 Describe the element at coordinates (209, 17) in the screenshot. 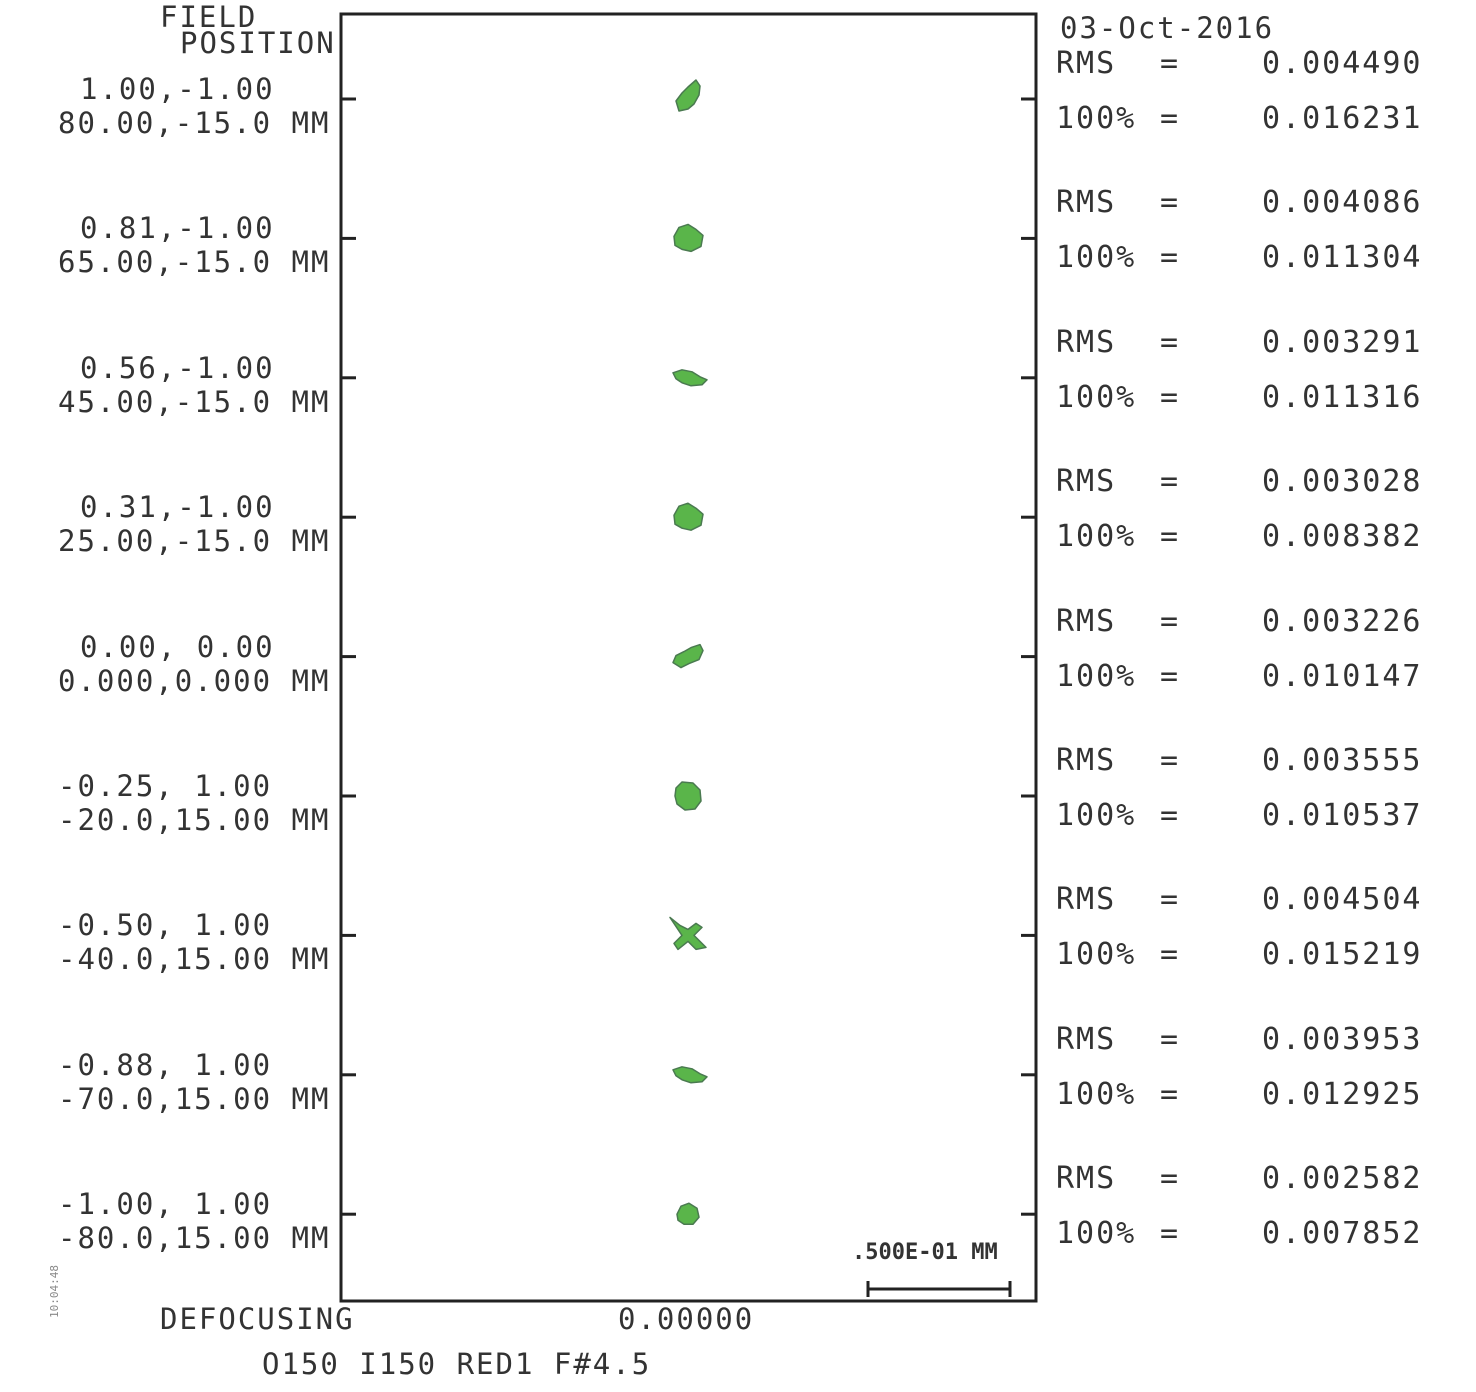

I see `field-header-line1: FIELD` at that location.